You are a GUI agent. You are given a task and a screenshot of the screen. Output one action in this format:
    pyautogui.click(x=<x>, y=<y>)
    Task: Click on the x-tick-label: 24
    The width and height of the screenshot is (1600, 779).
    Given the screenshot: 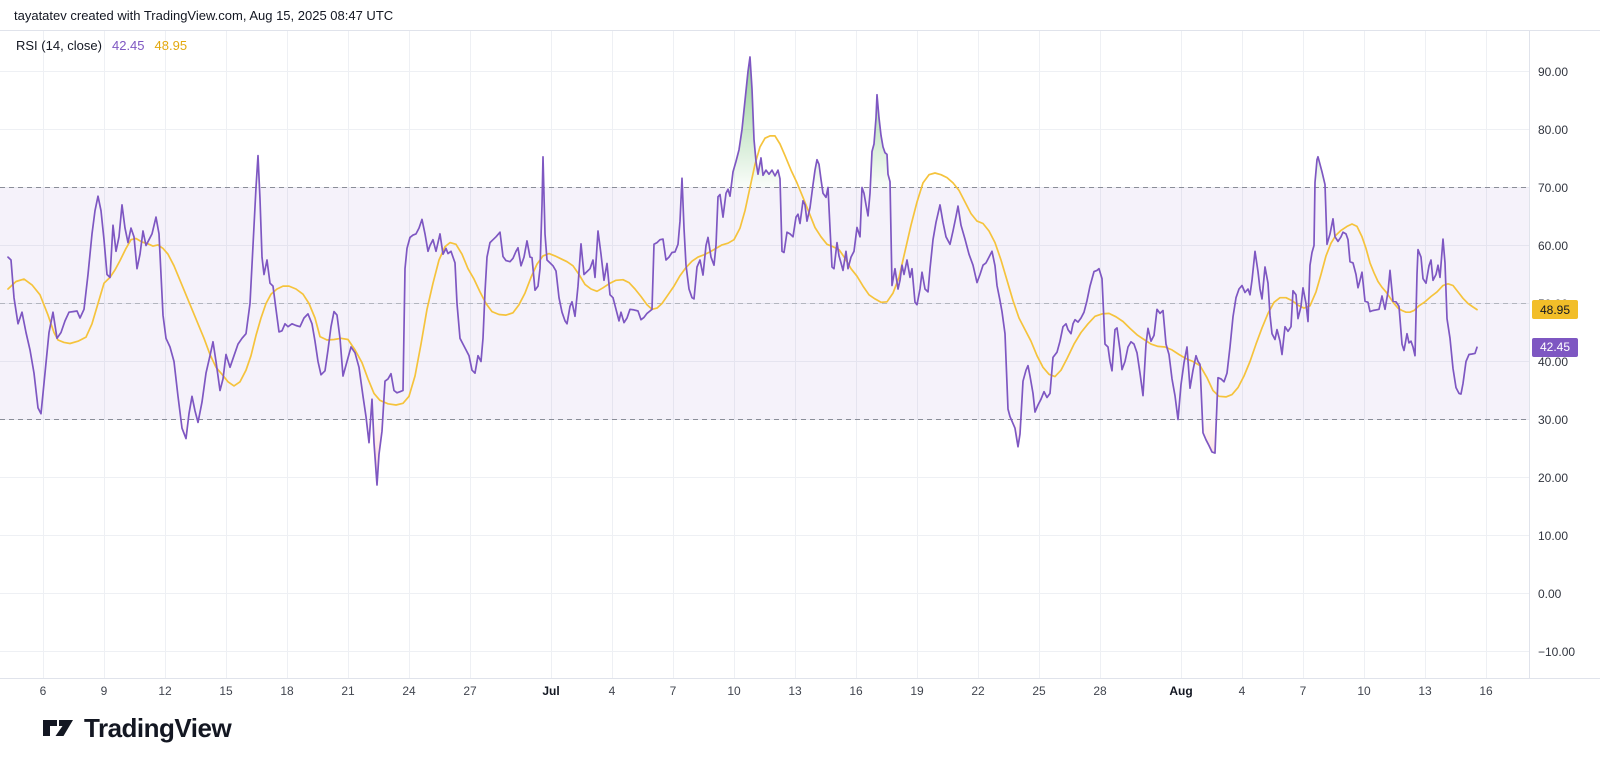 What is the action you would take?
    pyautogui.click(x=409, y=691)
    